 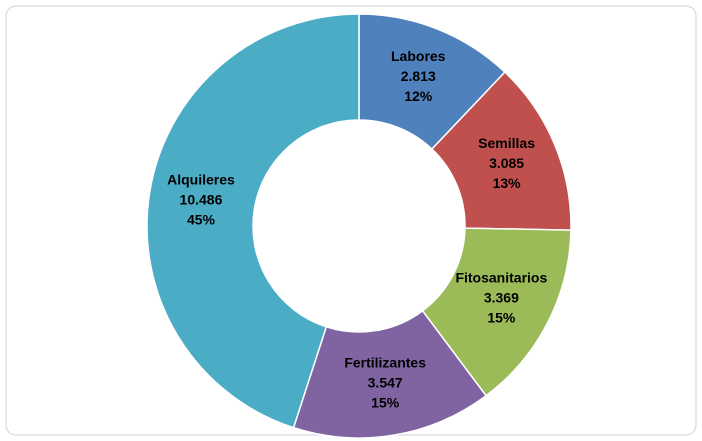 I want to click on value-label: 10.486, so click(x=201, y=200).